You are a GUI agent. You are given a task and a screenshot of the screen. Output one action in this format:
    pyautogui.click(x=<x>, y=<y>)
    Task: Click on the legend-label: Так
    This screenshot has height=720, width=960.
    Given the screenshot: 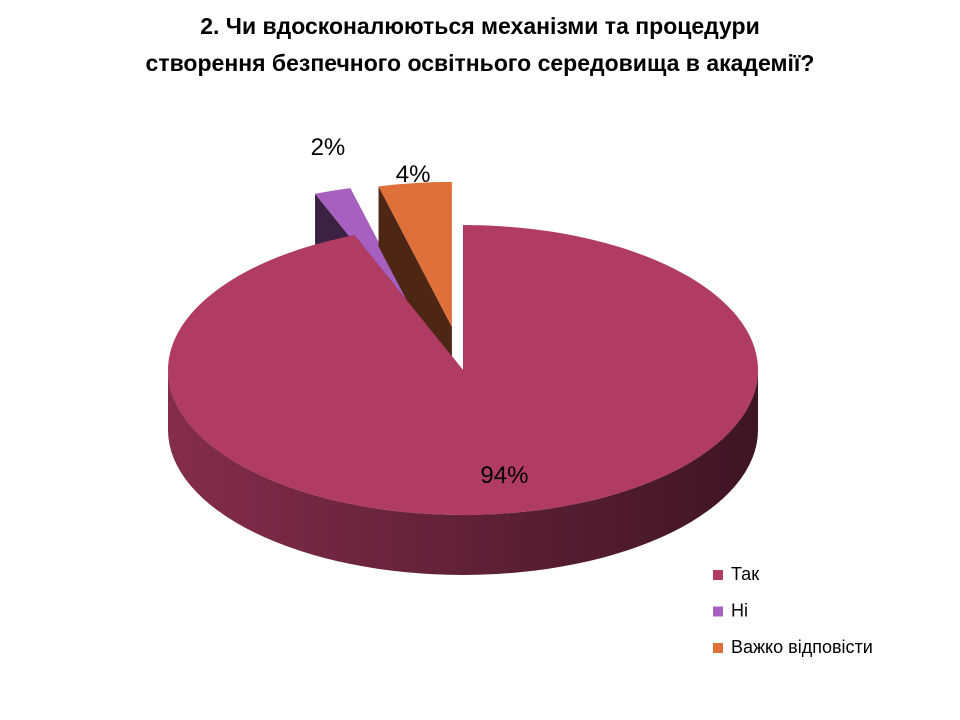 What is the action you would take?
    pyautogui.click(x=745, y=574)
    